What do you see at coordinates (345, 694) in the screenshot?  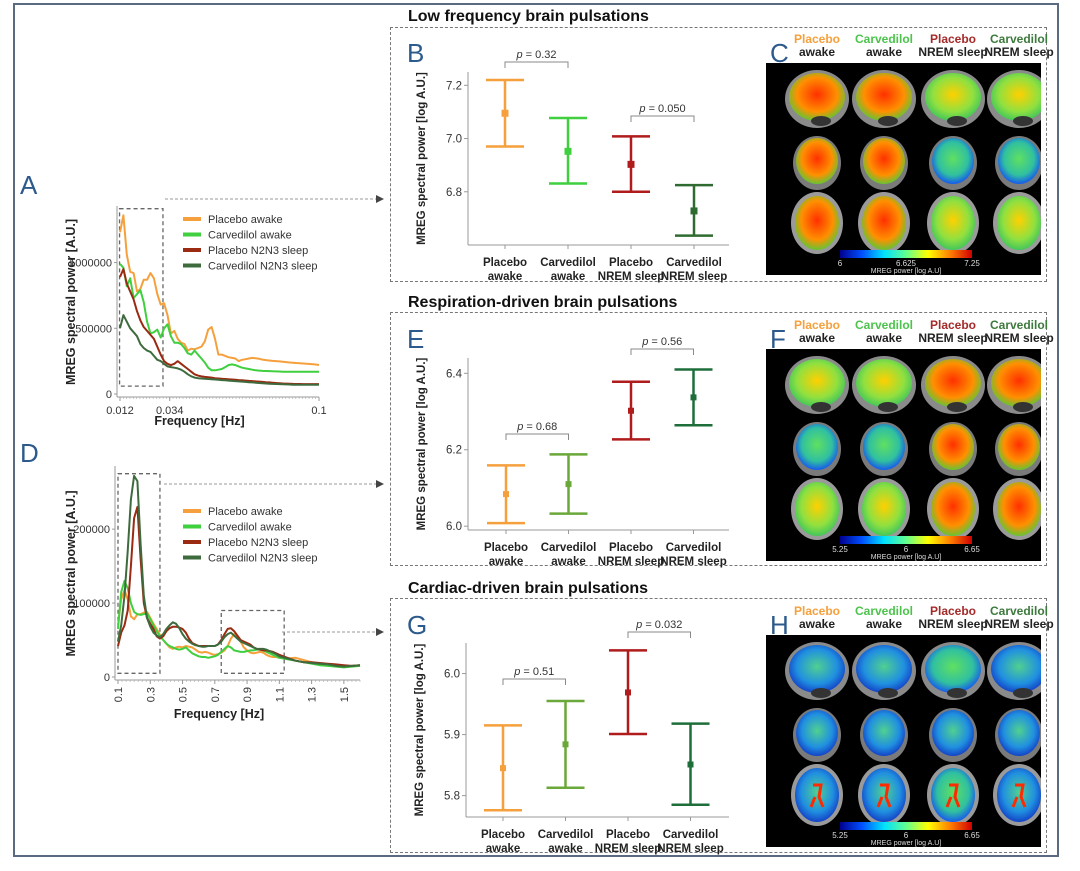 I see `x-tick-label: 1.5` at bounding box center [345, 694].